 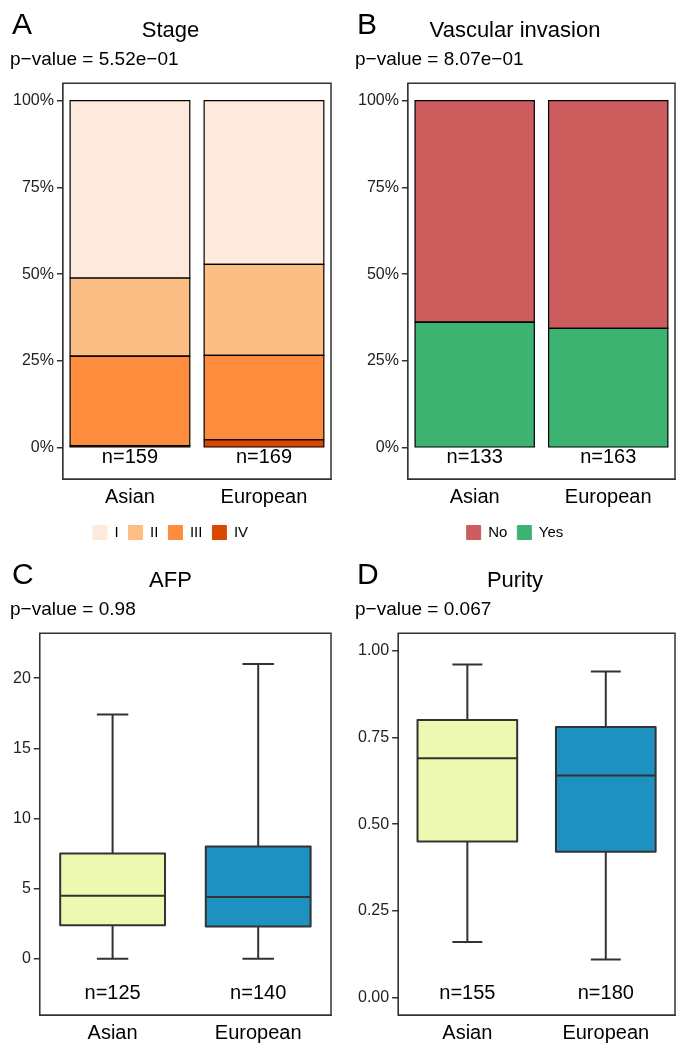 What do you see at coordinates (374, 736) in the screenshot?
I see `y-tick-label: 0.75` at bounding box center [374, 736].